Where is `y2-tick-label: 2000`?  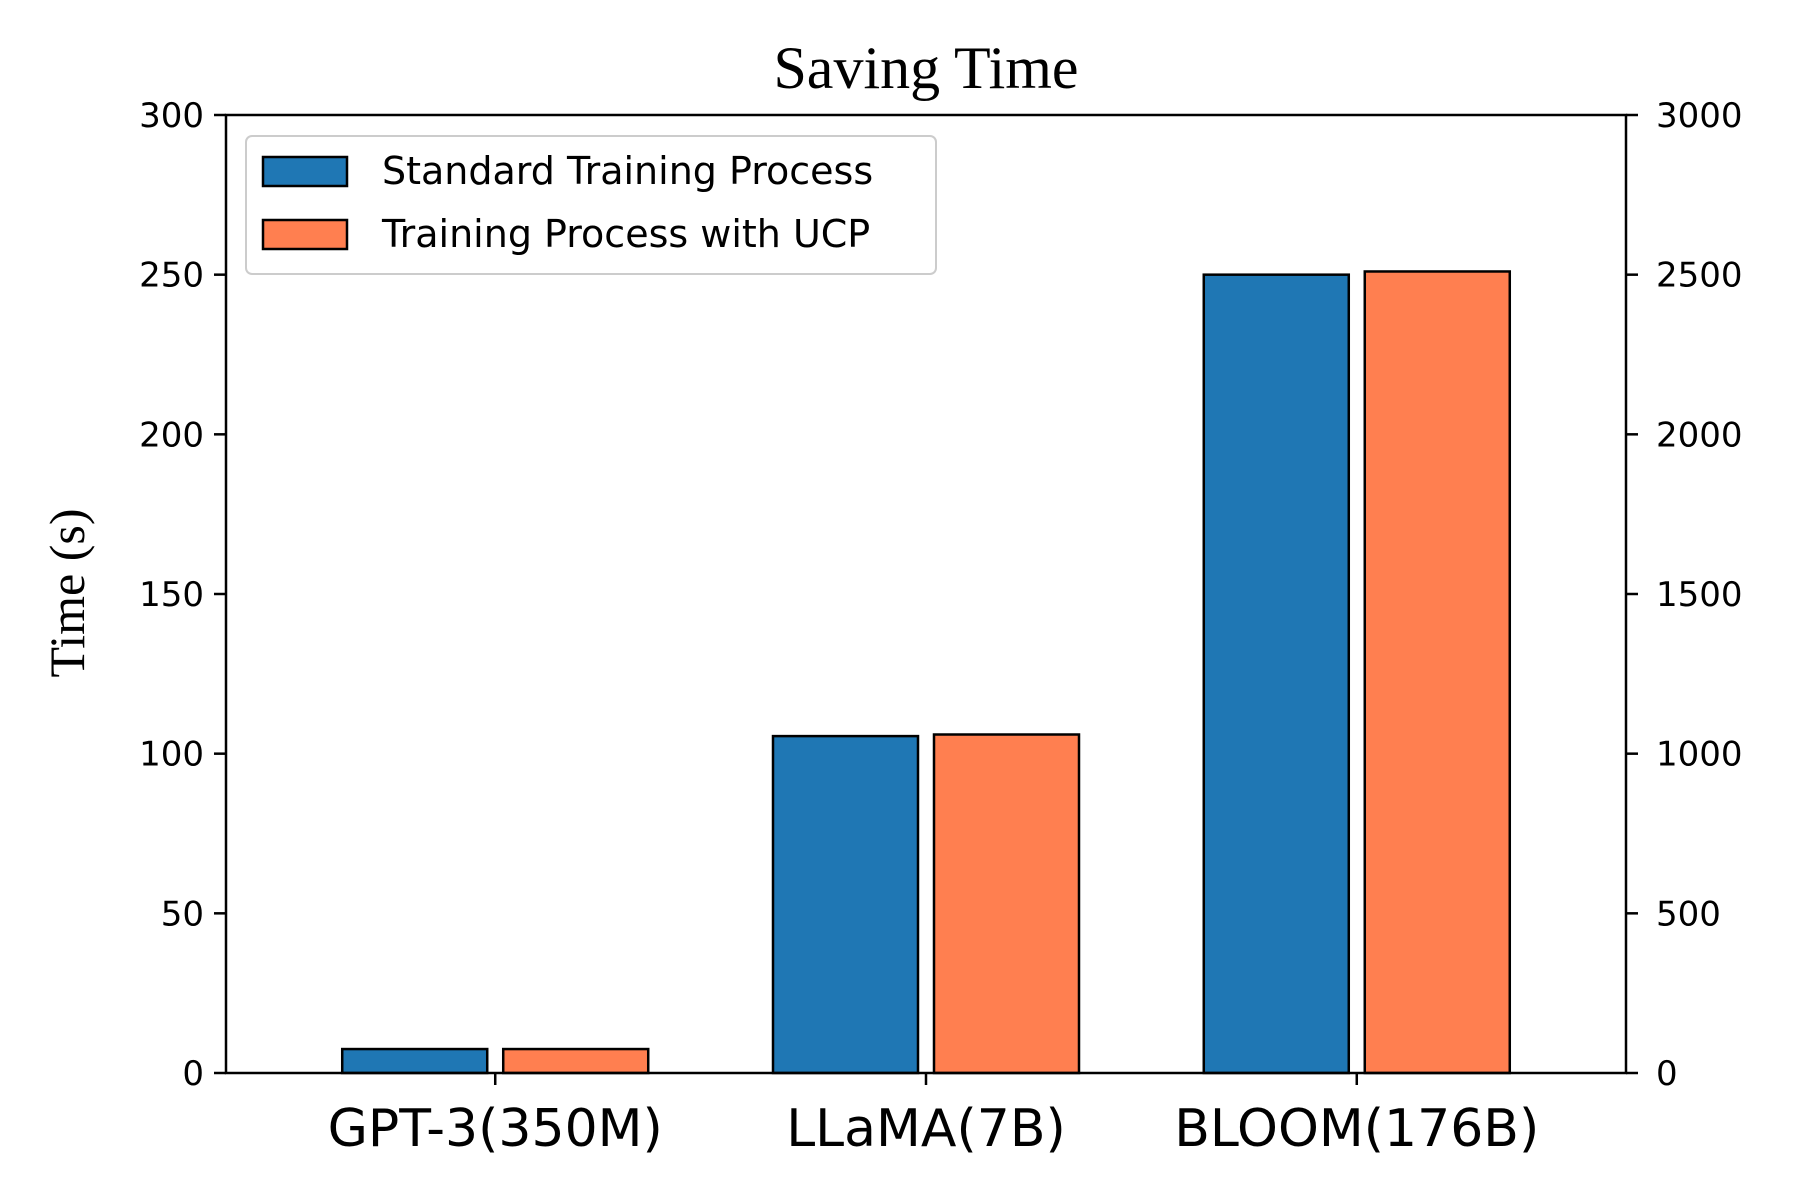 y2-tick-label: 2000 is located at coordinates (1699, 435).